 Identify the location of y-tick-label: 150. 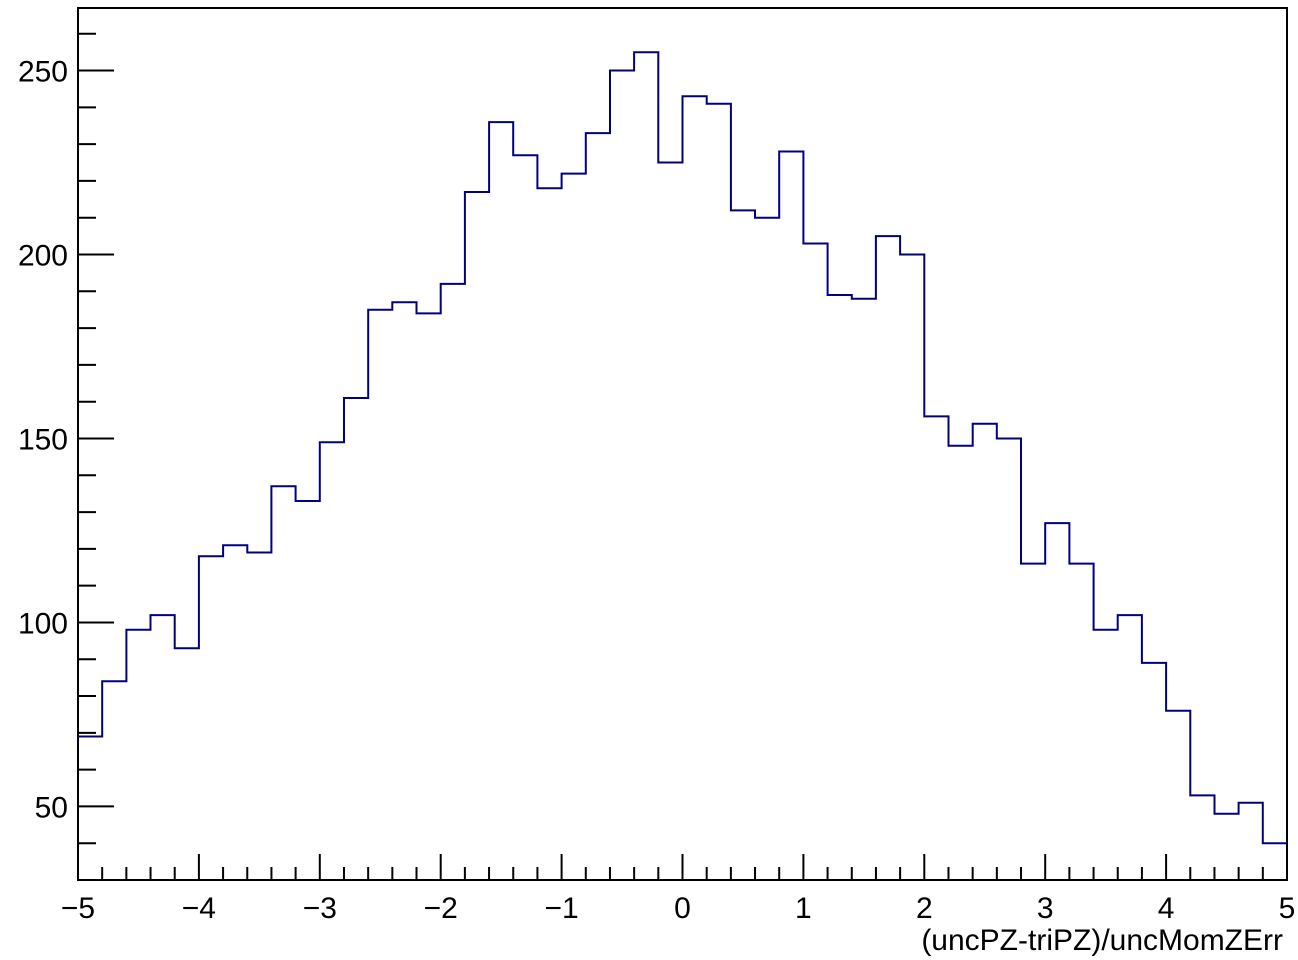
(43, 439).